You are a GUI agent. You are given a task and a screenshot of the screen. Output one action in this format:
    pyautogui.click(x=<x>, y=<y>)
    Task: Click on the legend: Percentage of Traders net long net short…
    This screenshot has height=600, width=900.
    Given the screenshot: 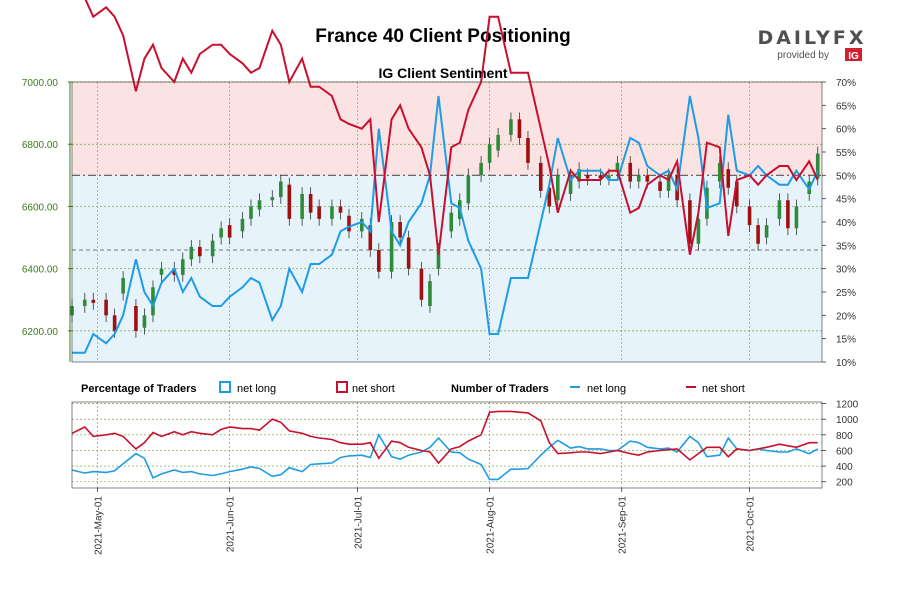 What is the action you would take?
    pyautogui.click(x=413, y=388)
    